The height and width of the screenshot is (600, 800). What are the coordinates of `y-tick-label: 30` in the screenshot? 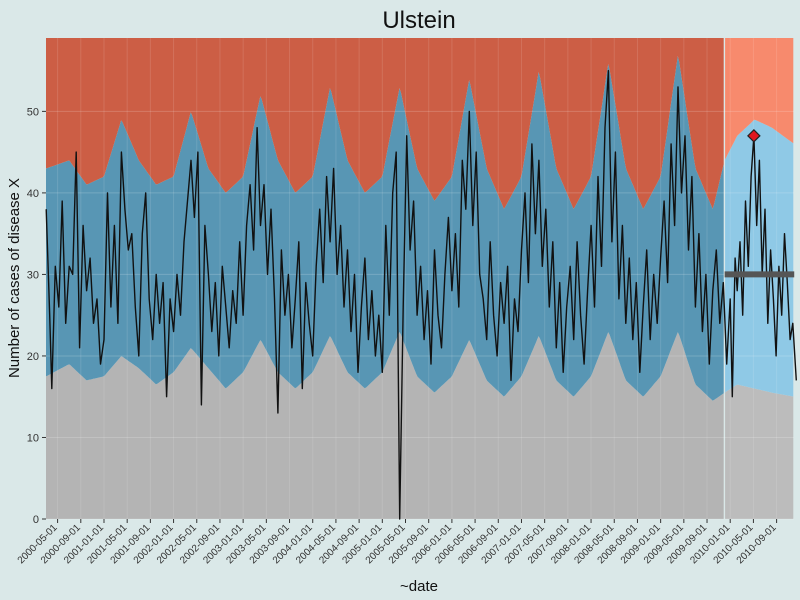 It's located at (33, 275).